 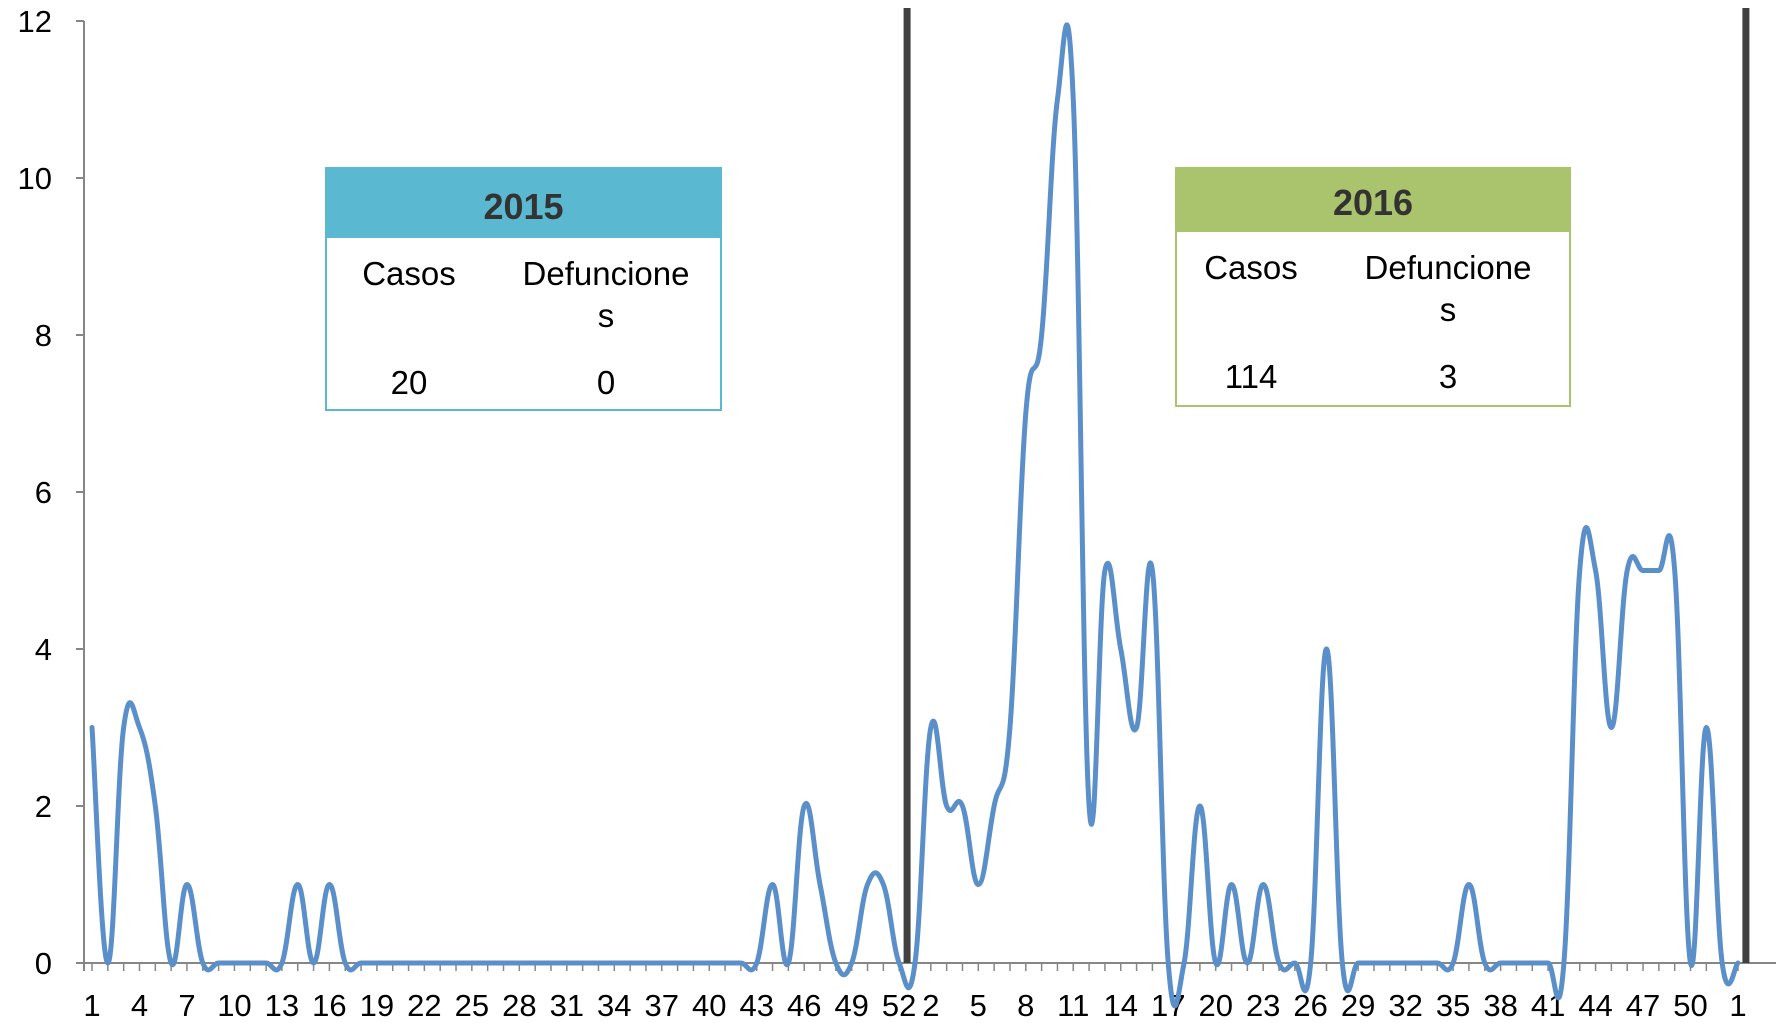 What do you see at coordinates (377, 1005) in the screenshot?
I see `x-tick-label: 19` at bounding box center [377, 1005].